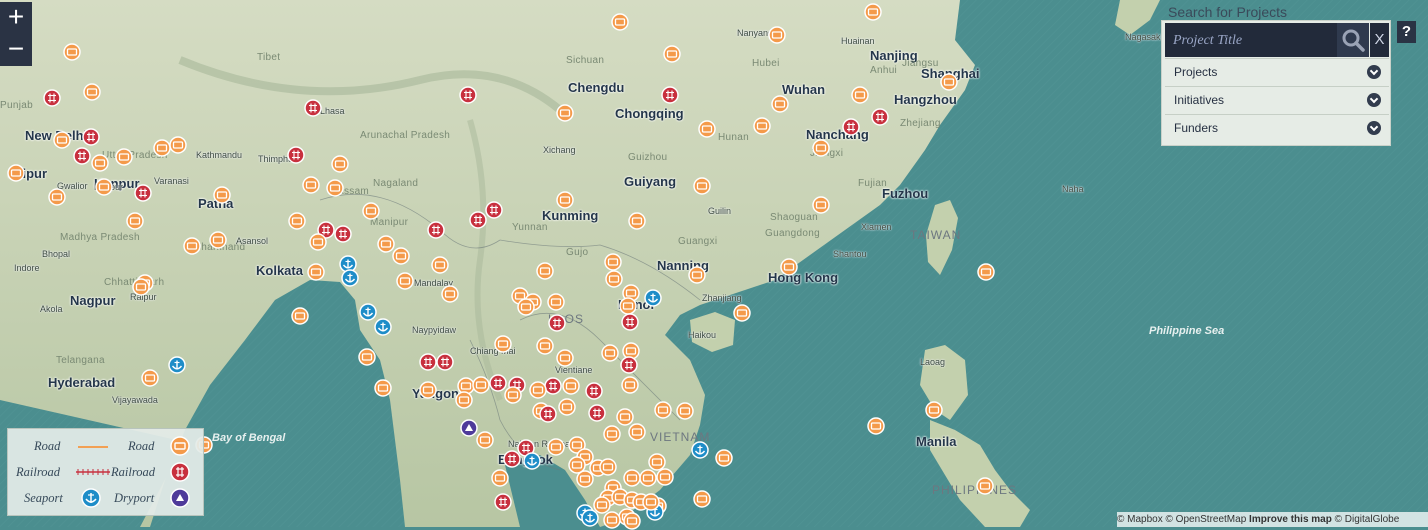  Describe the element at coordinates (1277, 99) in the screenshot. I see `filter-initiatives: Initiatives` at that location.